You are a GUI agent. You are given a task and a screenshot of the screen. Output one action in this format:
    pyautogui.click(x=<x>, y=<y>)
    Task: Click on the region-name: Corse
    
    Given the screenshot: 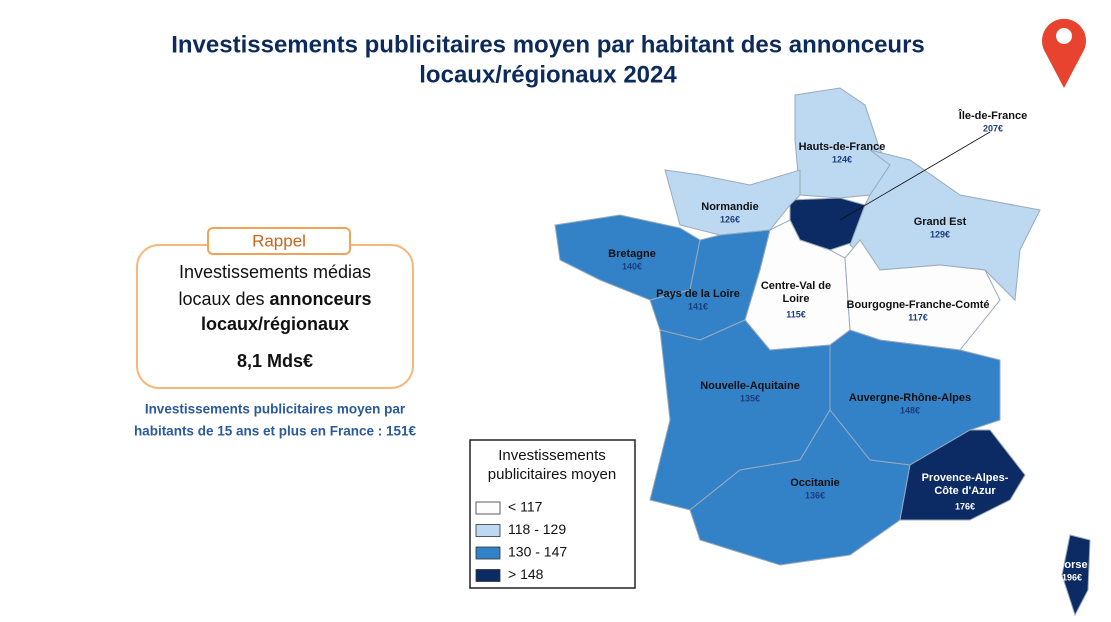 What is the action you would take?
    pyautogui.click(x=1071, y=565)
    